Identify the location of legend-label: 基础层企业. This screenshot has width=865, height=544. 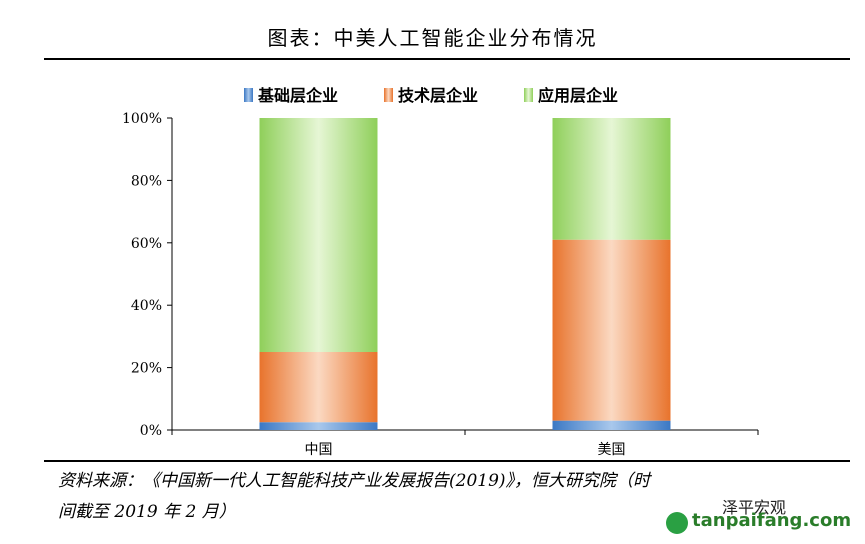
(297, 95).